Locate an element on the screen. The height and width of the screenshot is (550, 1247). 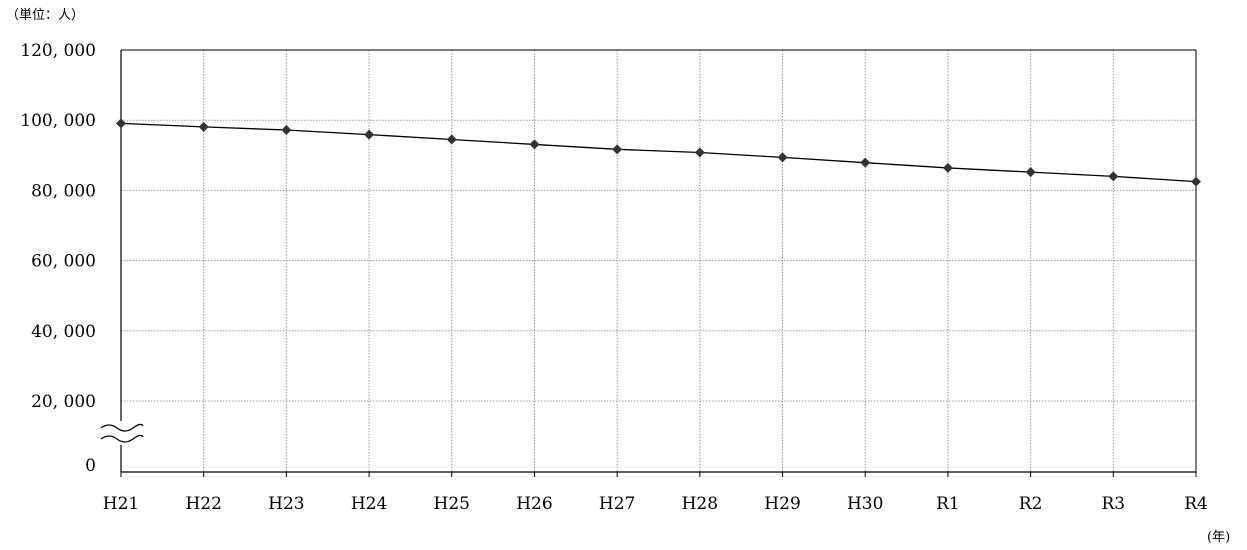
x-tick-label: R1 is located at coordinates (948, 504).